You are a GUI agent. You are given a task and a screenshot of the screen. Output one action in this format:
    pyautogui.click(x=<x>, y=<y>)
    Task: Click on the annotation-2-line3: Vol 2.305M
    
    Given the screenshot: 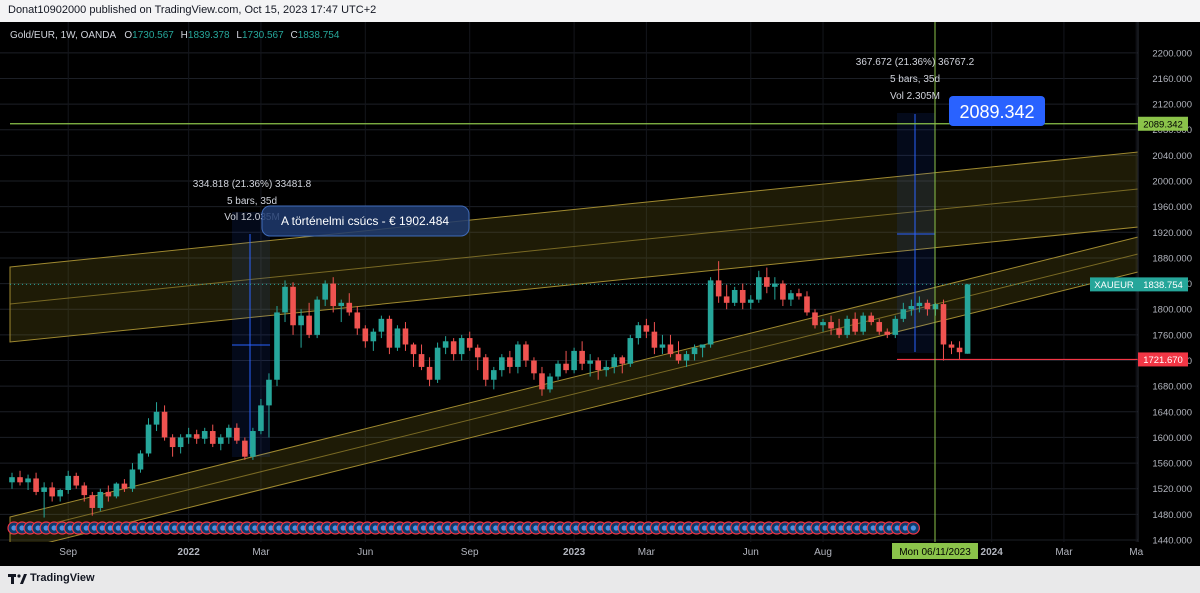 What is the action you would take?
    pyautogui.click(x=915, y=96)
    